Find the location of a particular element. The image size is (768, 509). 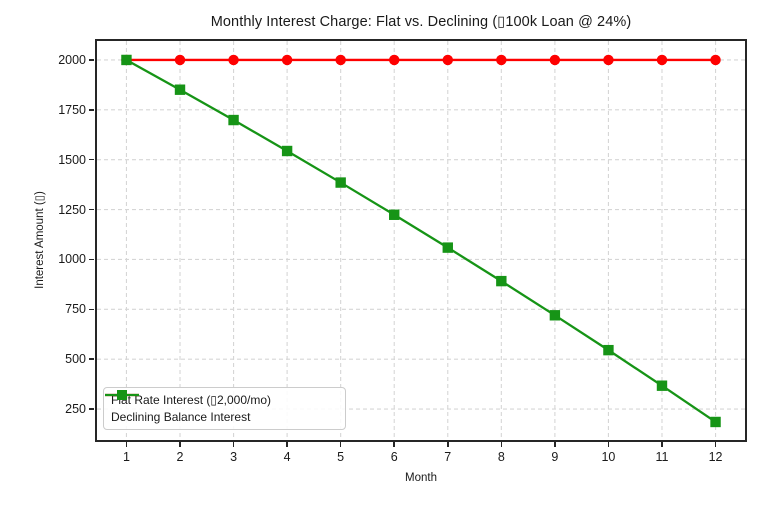

y-tick-label: 500 is located at coordinates (75, 359).